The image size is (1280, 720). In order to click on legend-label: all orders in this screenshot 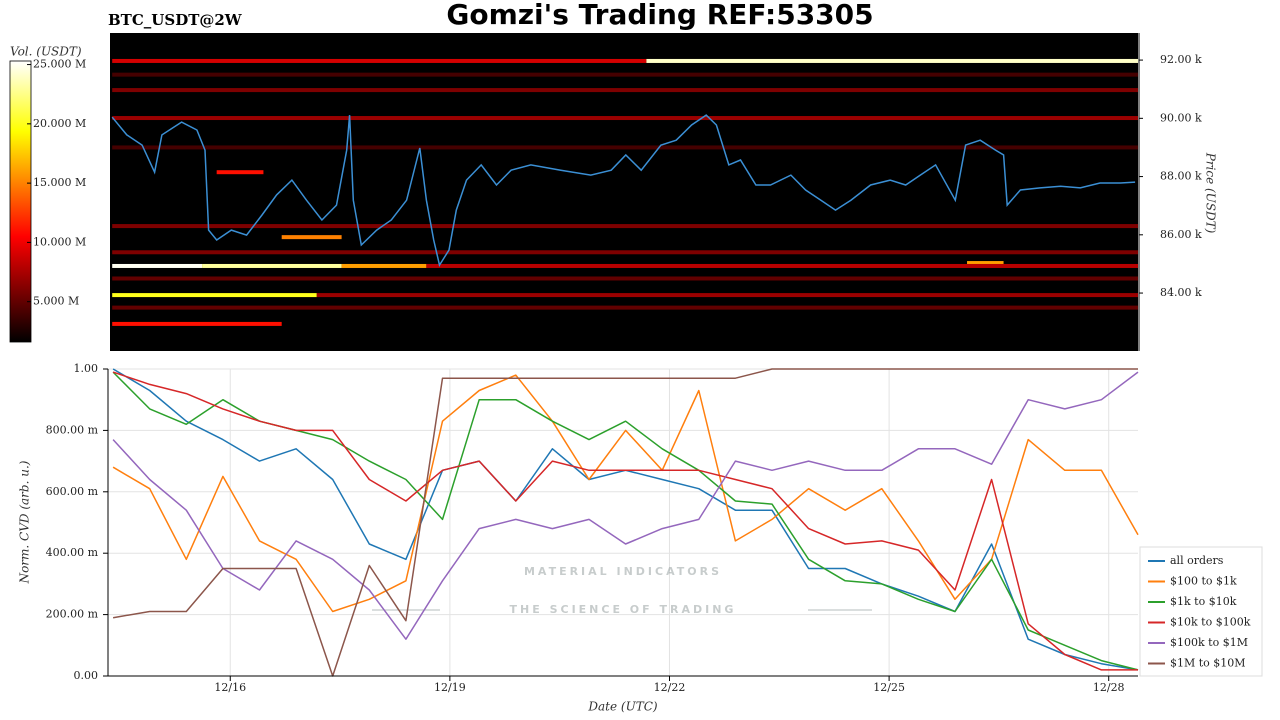, I will do `click(1197, 560)`.